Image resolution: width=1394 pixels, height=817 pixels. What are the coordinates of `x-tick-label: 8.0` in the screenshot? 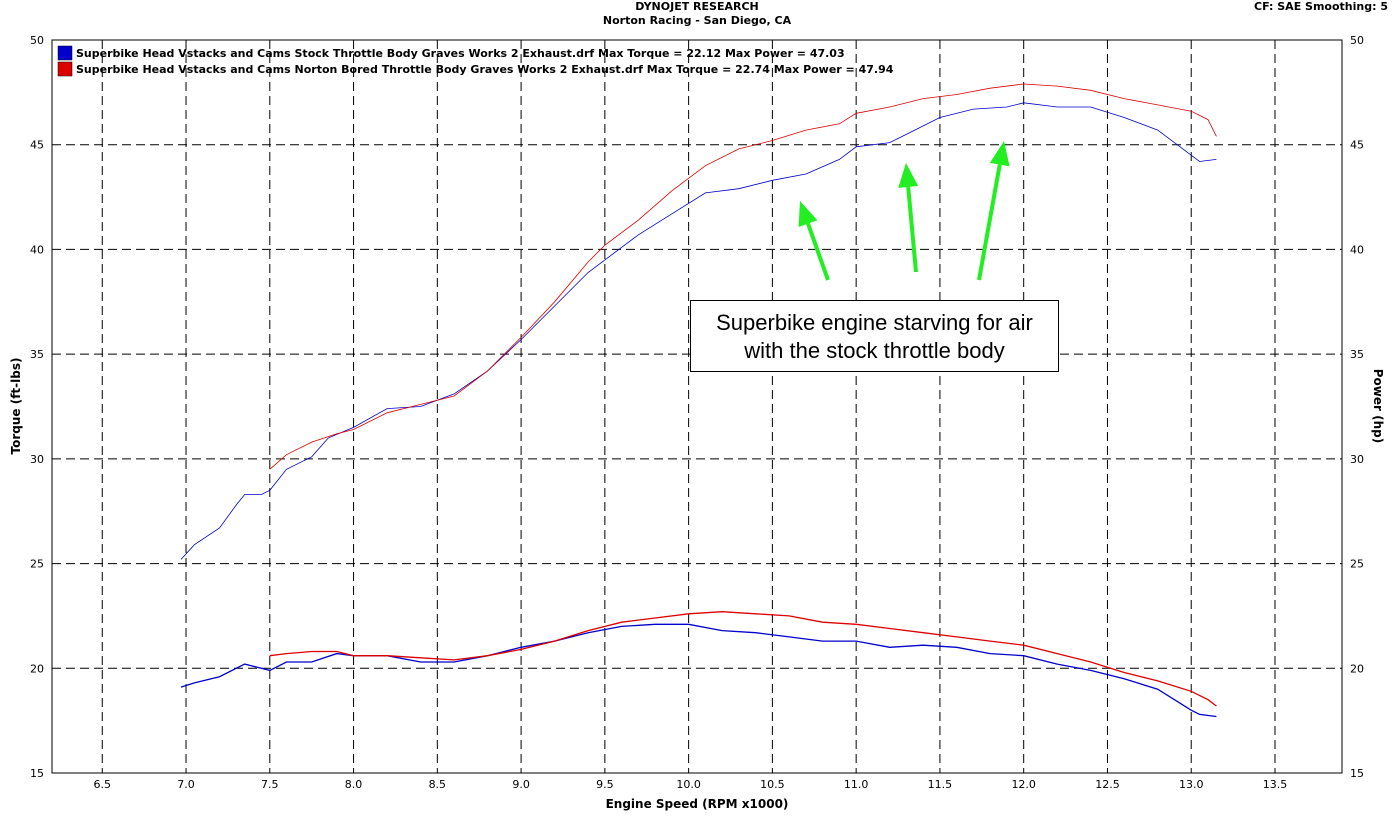 It's located at (354, 784).